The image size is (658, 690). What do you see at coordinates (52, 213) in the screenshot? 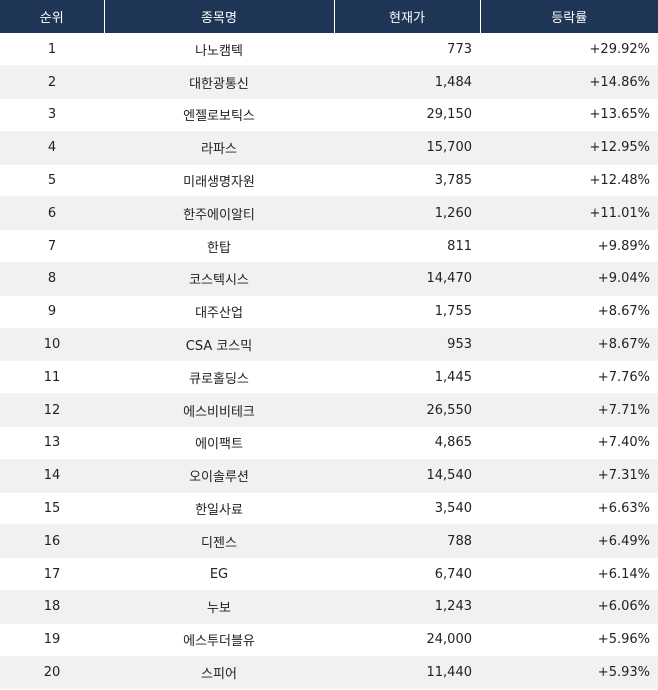
I see `rank-cell: 6` at bounding box center [52, 213].